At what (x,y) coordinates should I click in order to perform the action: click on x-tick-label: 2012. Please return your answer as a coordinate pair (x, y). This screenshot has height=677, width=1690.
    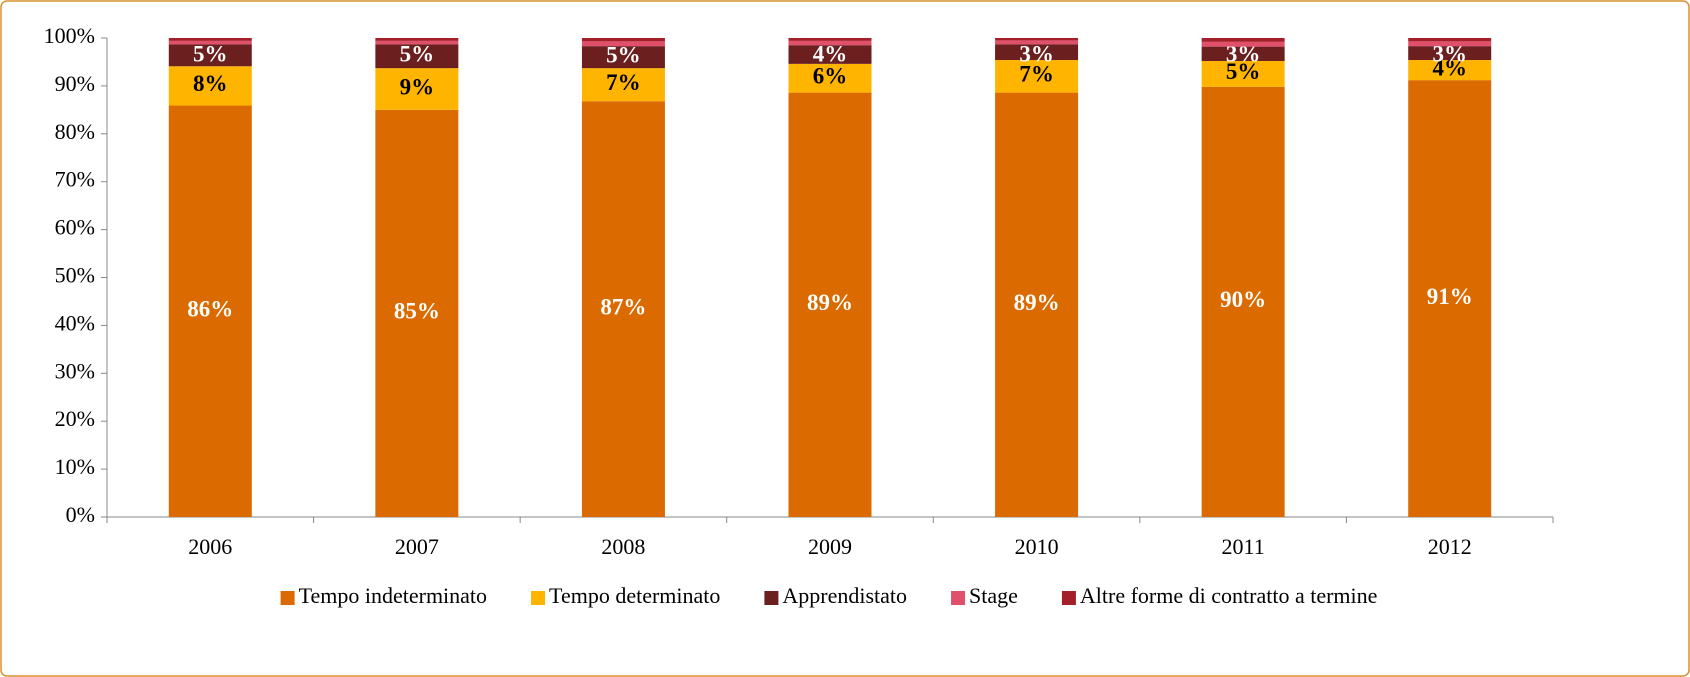
    Looking at the image, I should click on (1450, 546).